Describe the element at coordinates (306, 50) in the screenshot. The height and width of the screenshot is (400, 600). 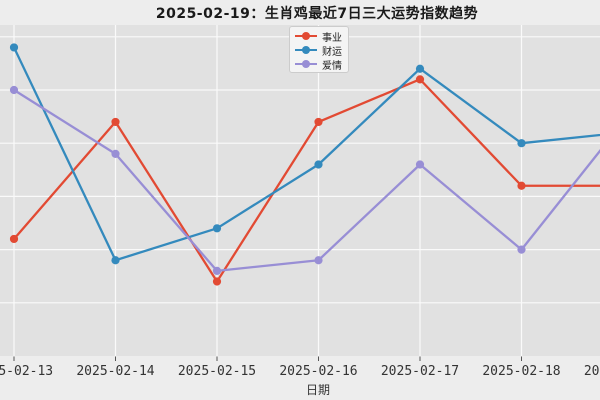
I see `wealth-line-marker-icon` at that location.